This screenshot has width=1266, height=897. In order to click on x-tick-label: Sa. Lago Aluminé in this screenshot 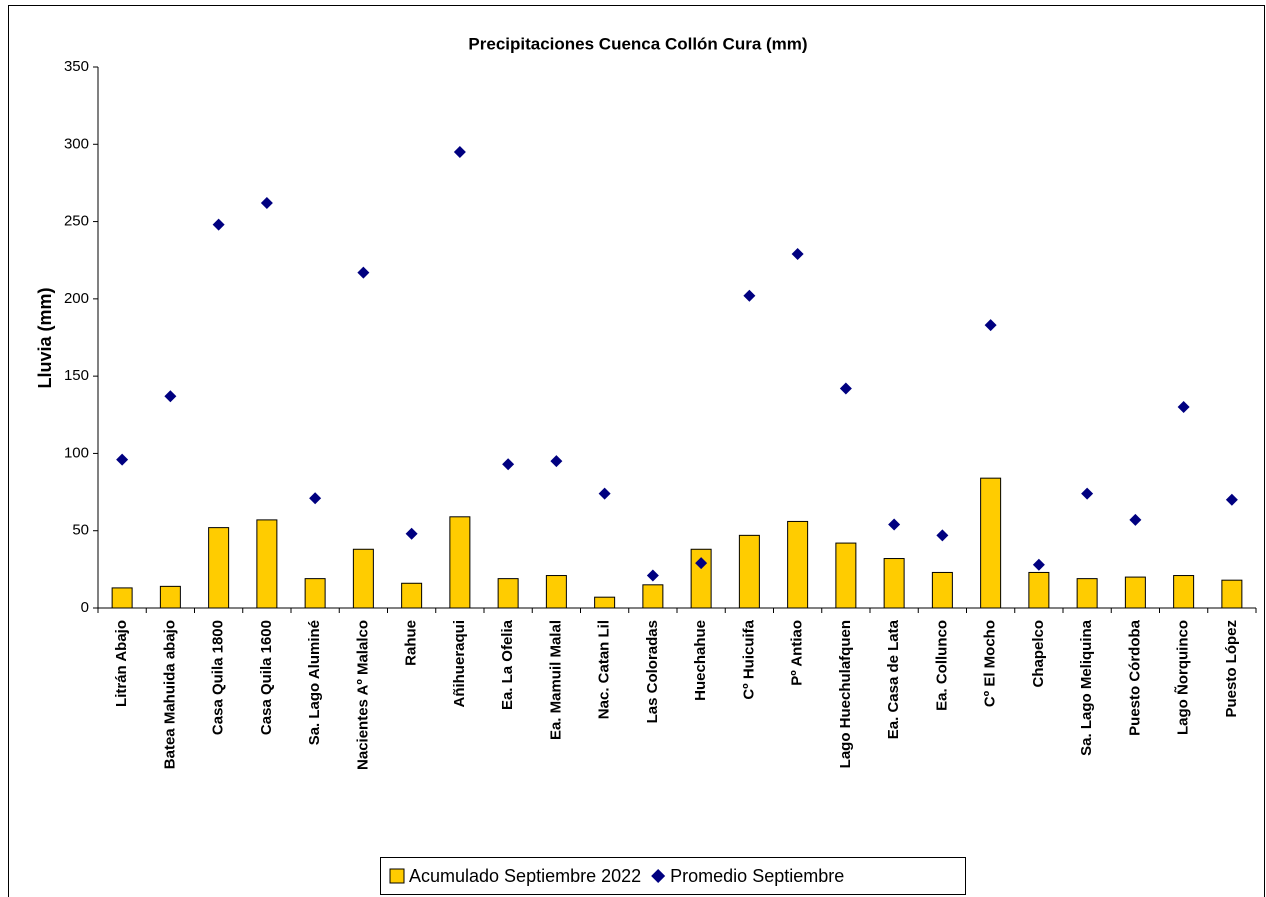, I will do `click(314, 682)`.